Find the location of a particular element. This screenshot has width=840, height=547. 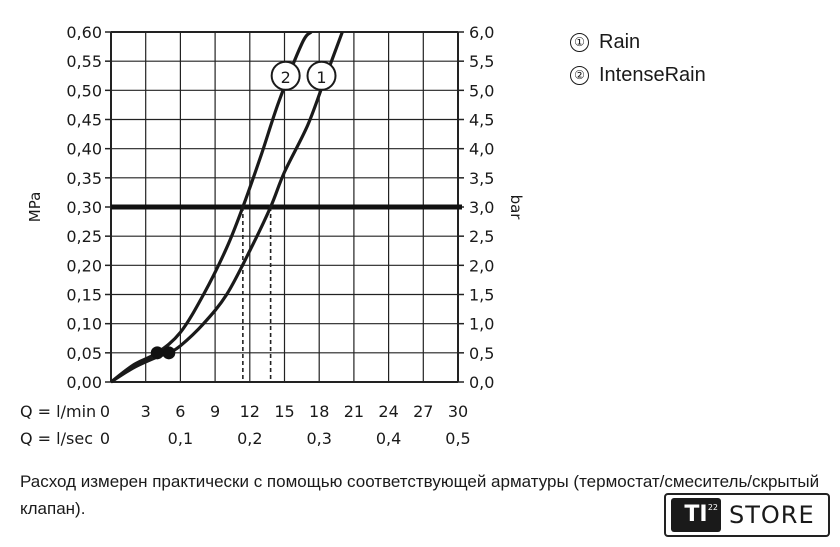

y-tick-label: 0,40 is located at coordinates (84, 149).